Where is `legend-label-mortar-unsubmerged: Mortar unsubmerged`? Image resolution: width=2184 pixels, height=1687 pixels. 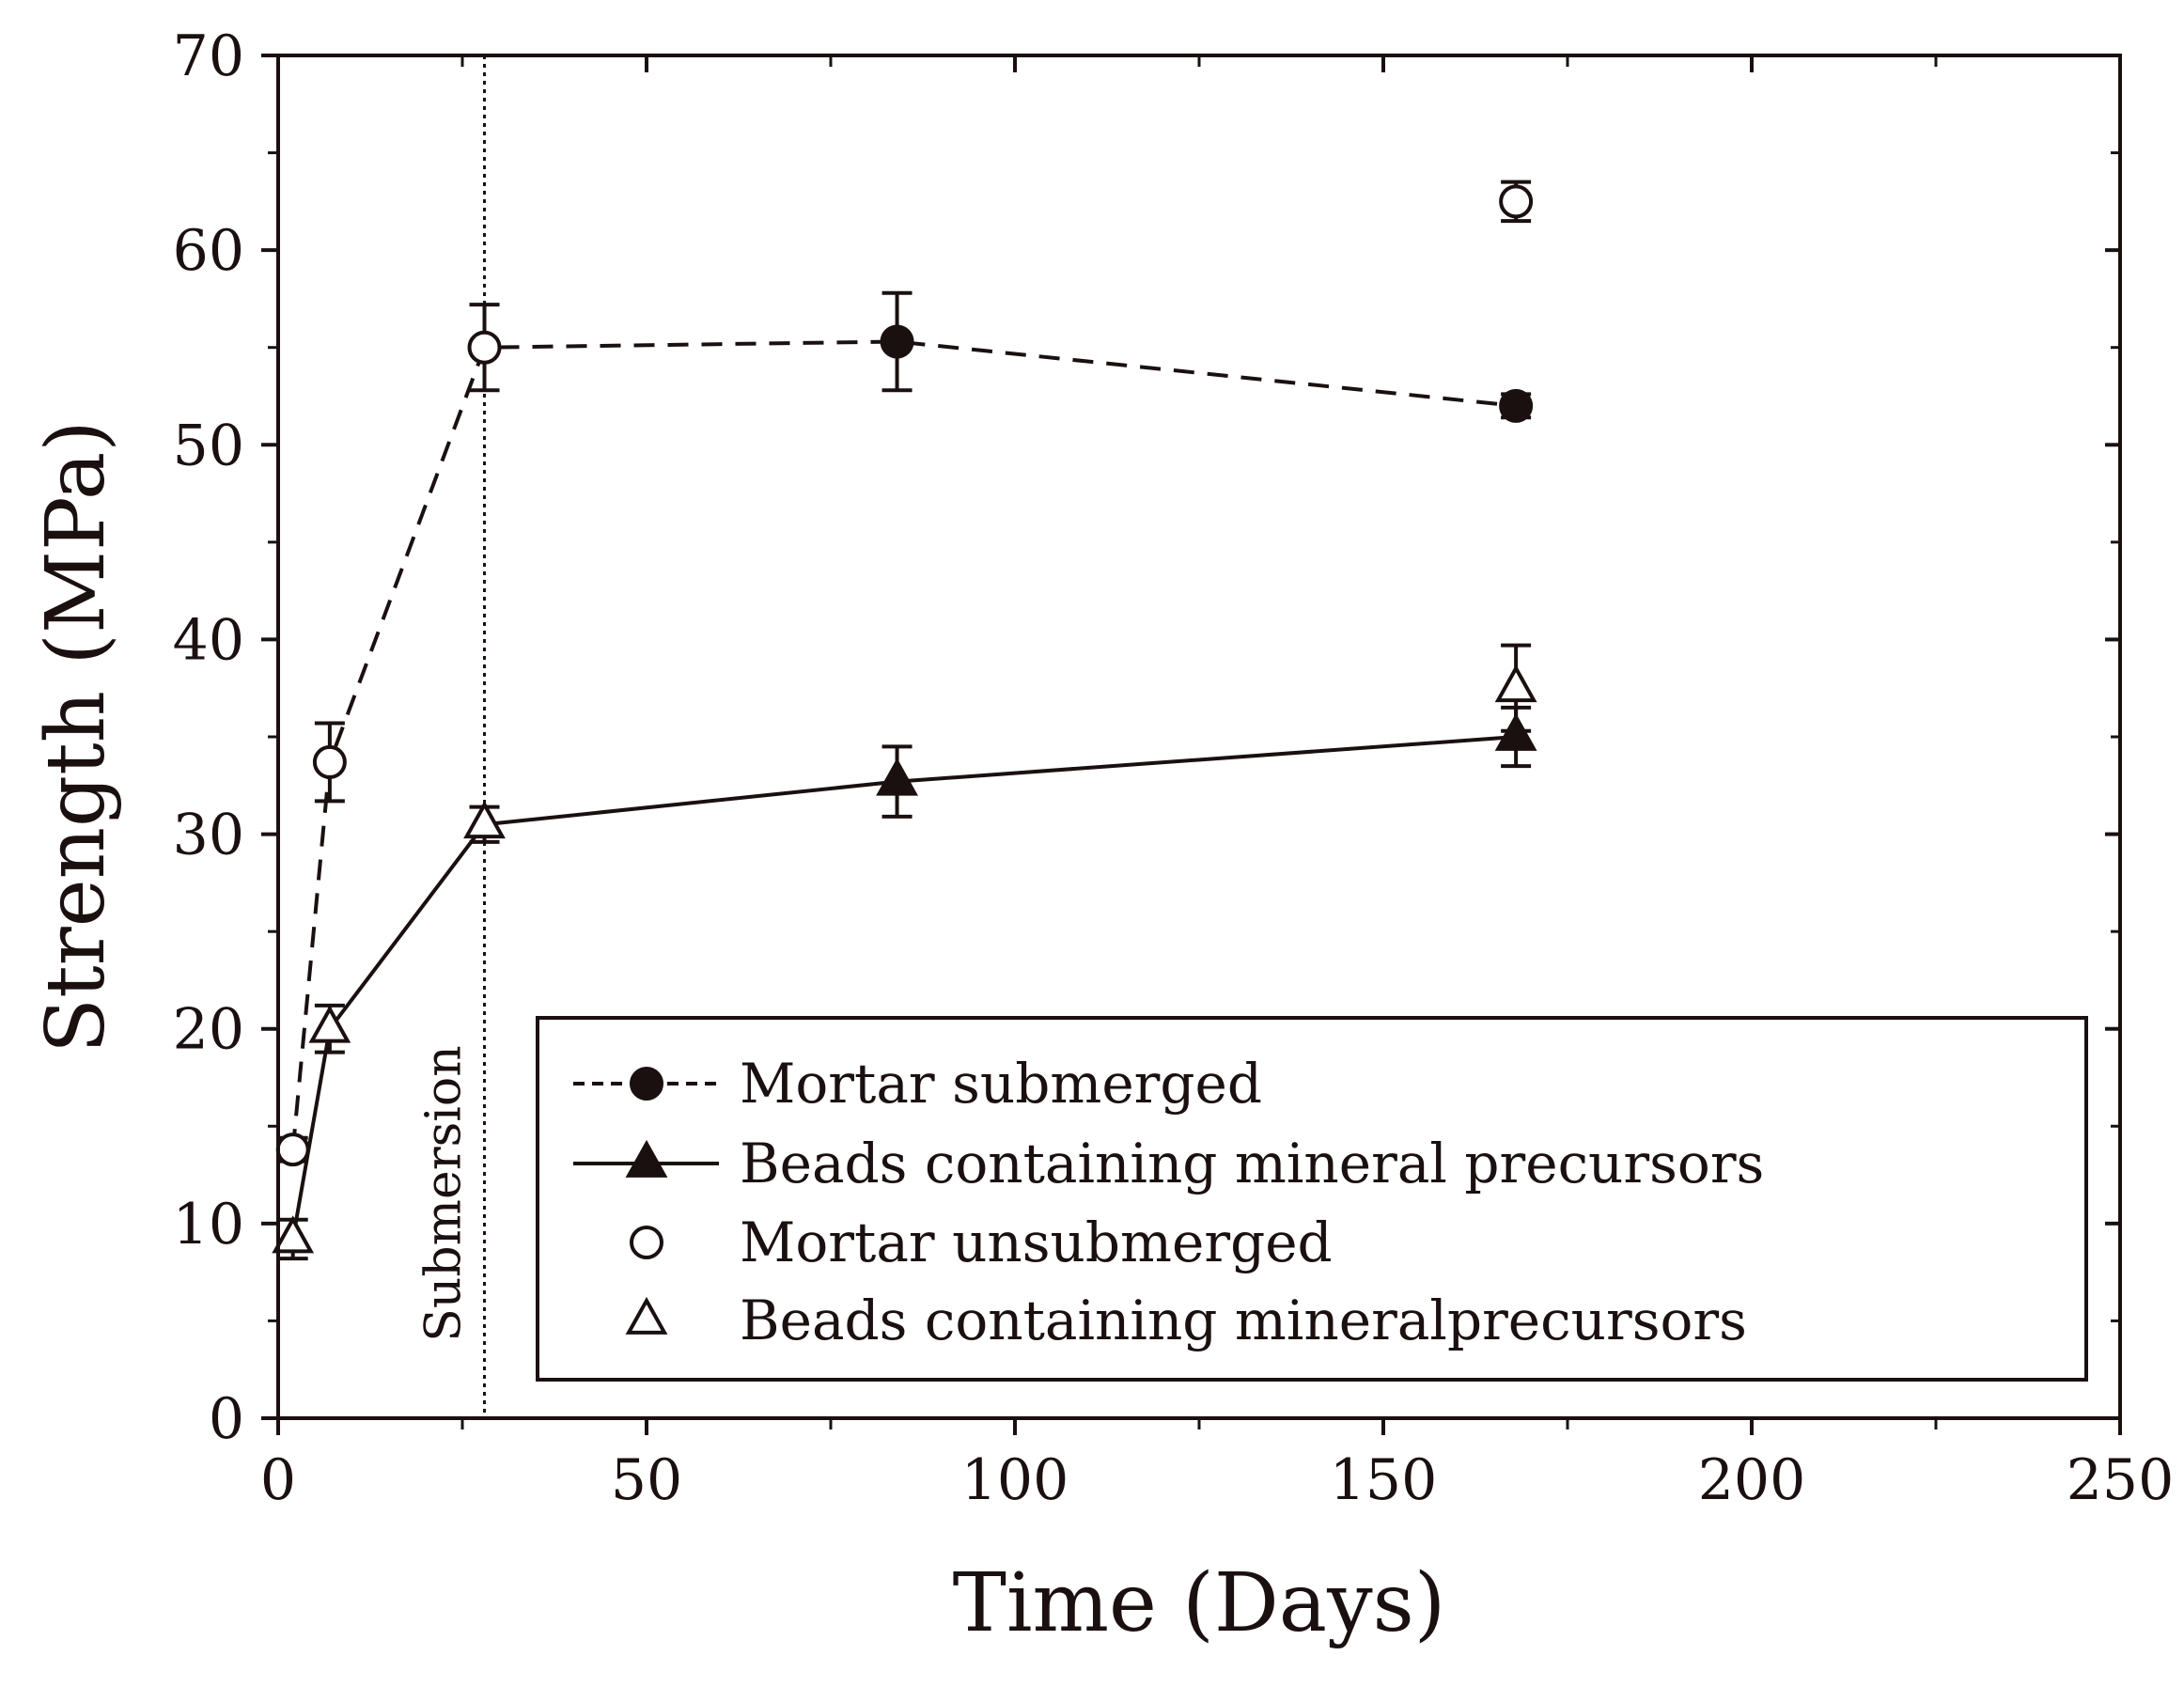
legend-label-mortar-unsubmerged: Mortar unsubmerged is located at coordinates (1036, 1242).